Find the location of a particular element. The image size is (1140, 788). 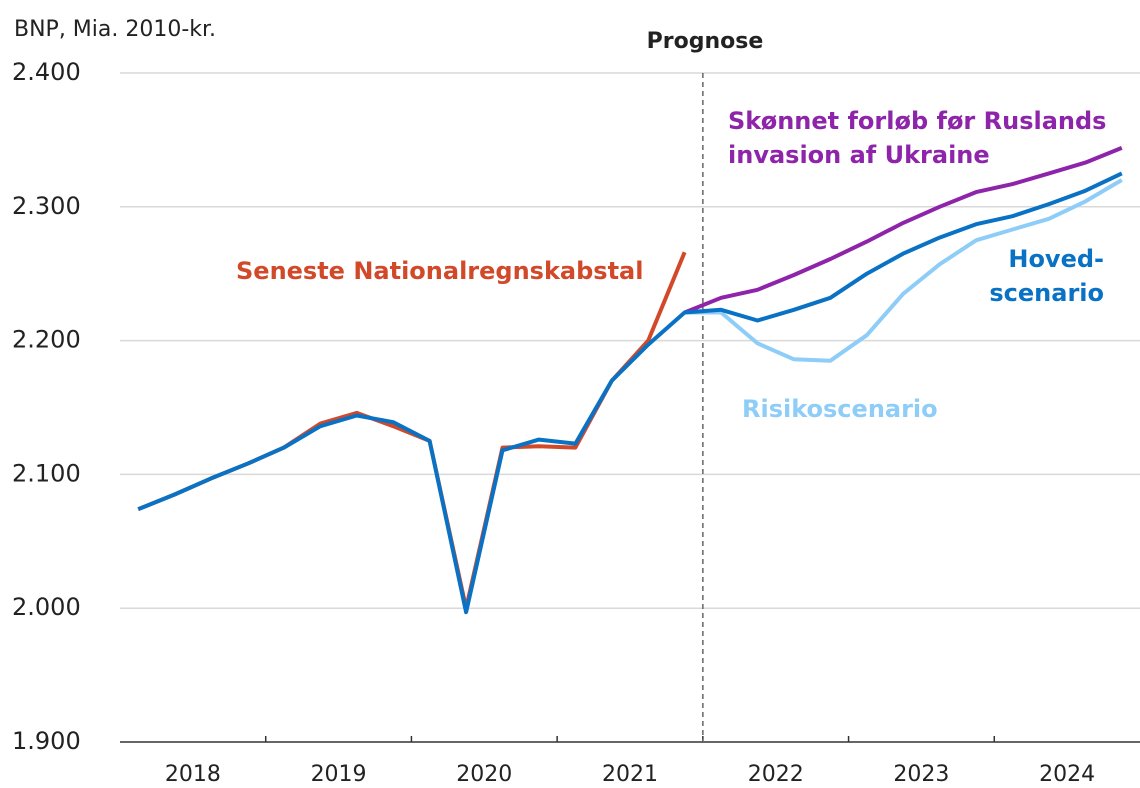

series-label-line: invasion af Ukraine is located at coordinates (859, 155).